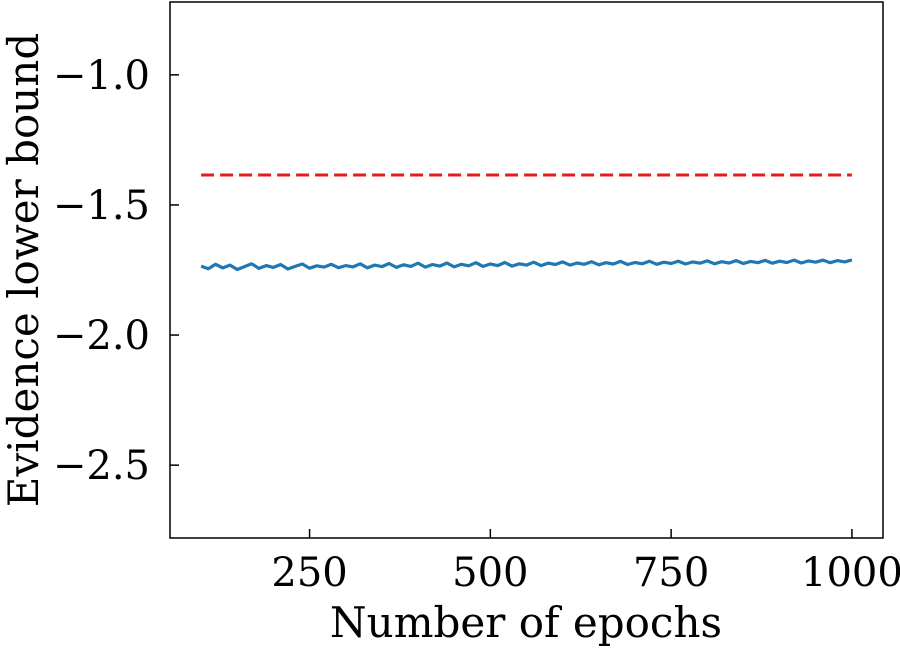 The width and height of the screenshot is (900, 649). Describe the element at coordinates (526, 222) in the screenshot. I see `series` at that location.